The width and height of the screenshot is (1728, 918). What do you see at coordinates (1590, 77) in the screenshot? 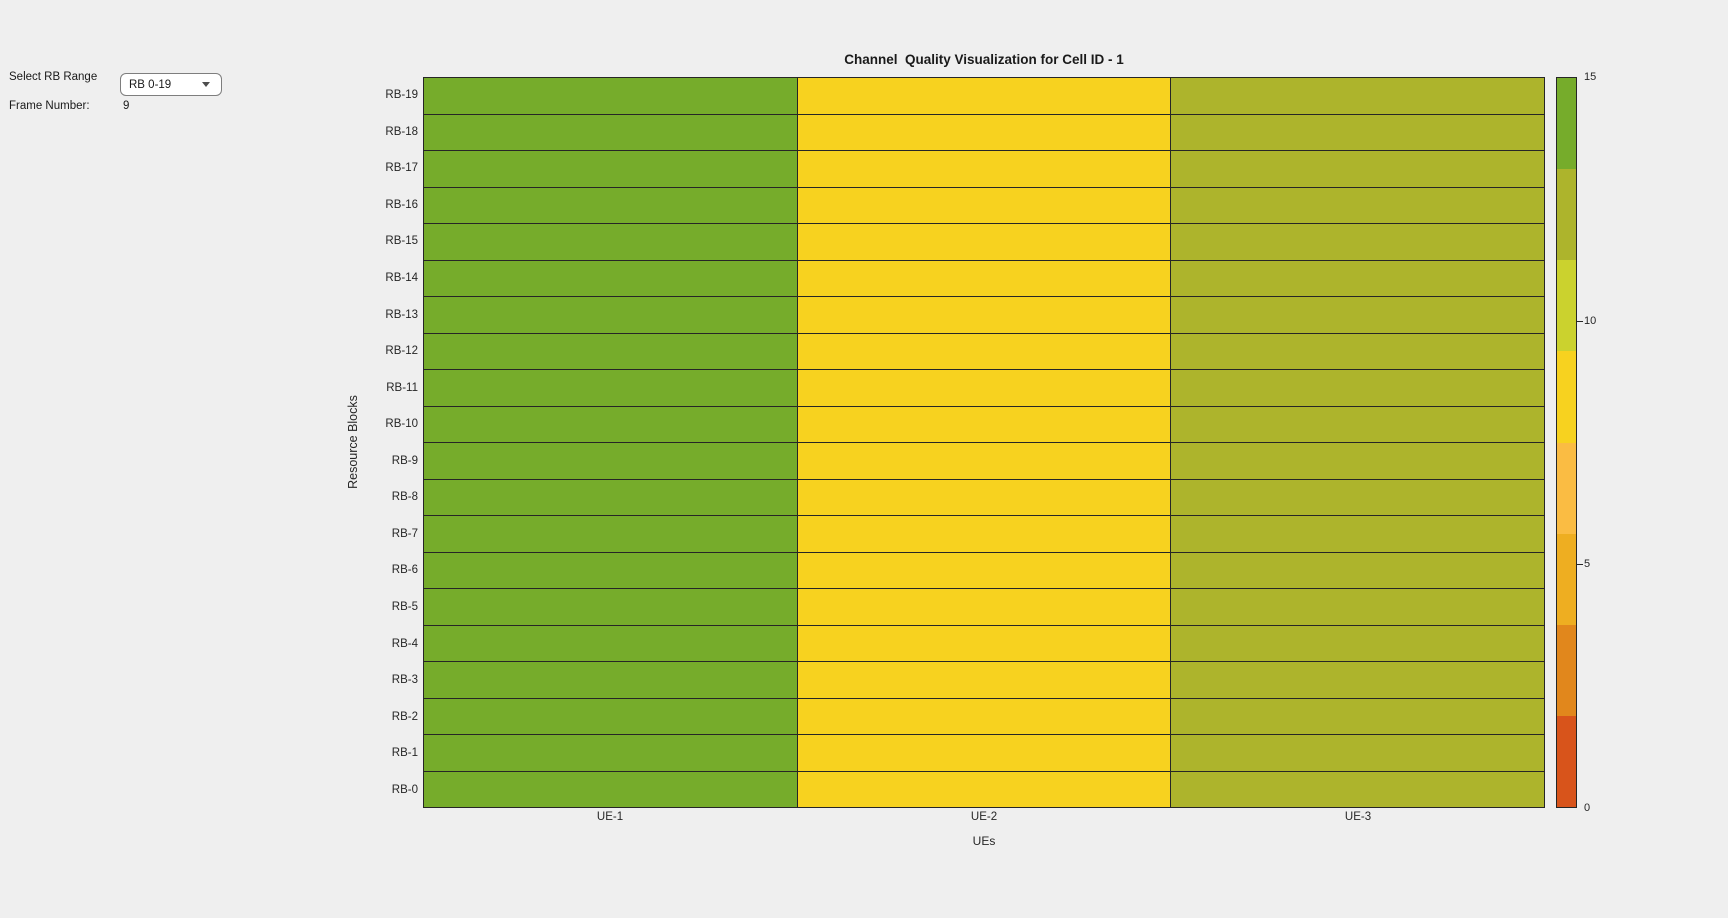
I see `colorbar-tick-label: 15` at bounding box center [1590, 77].